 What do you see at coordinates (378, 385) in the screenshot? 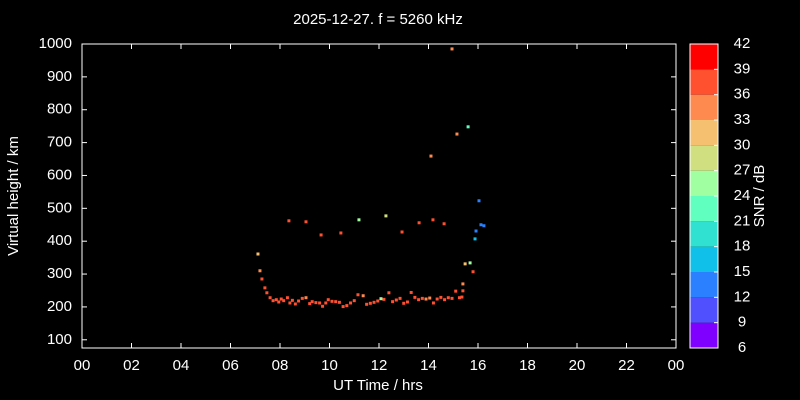
I see `x-axis-label: UT Time / hrs` at bounding box center [378, 385].